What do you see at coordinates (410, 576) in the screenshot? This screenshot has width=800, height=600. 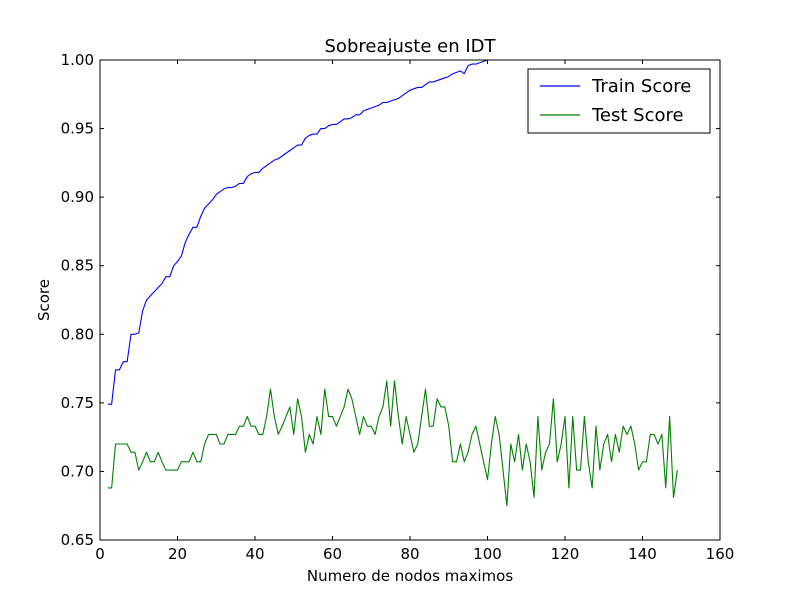 I see `x-axis-label: Numero de nodos maximos` at bounding box center [410, 576].